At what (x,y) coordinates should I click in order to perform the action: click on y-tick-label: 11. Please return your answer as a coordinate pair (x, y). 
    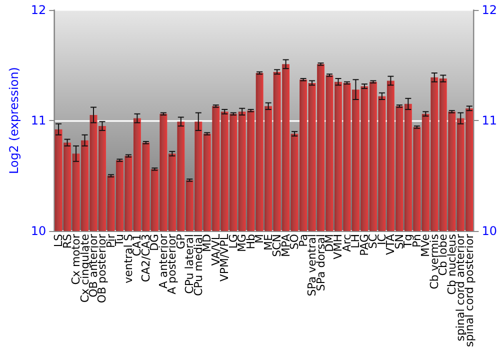
    Looking at the image, I should click on (38, 121).